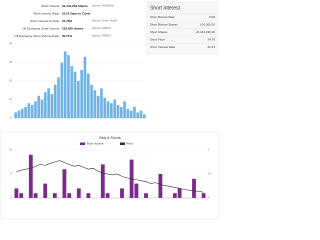 Image resolution: width=320 pixels, height=240 pixels. What do you see at coordinates (41, 28) in the screenshot?
I see `summary-label: Off Exchange Short Volume:` at bounding box center [41, 28].